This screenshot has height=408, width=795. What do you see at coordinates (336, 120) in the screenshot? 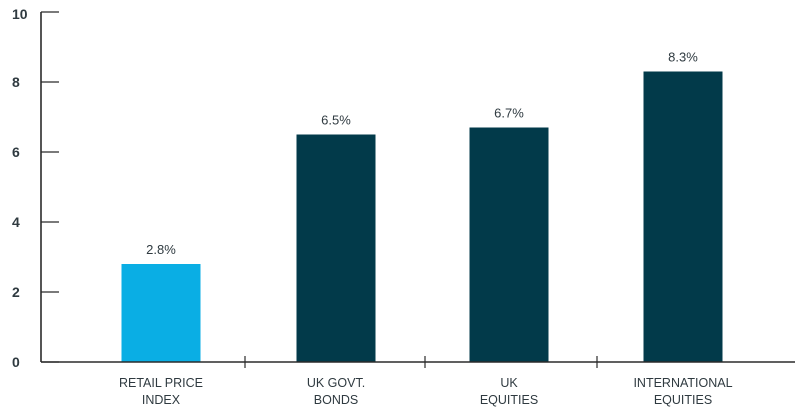
I see `data-label-1: 6.5%` at bounding box center [336, 120].